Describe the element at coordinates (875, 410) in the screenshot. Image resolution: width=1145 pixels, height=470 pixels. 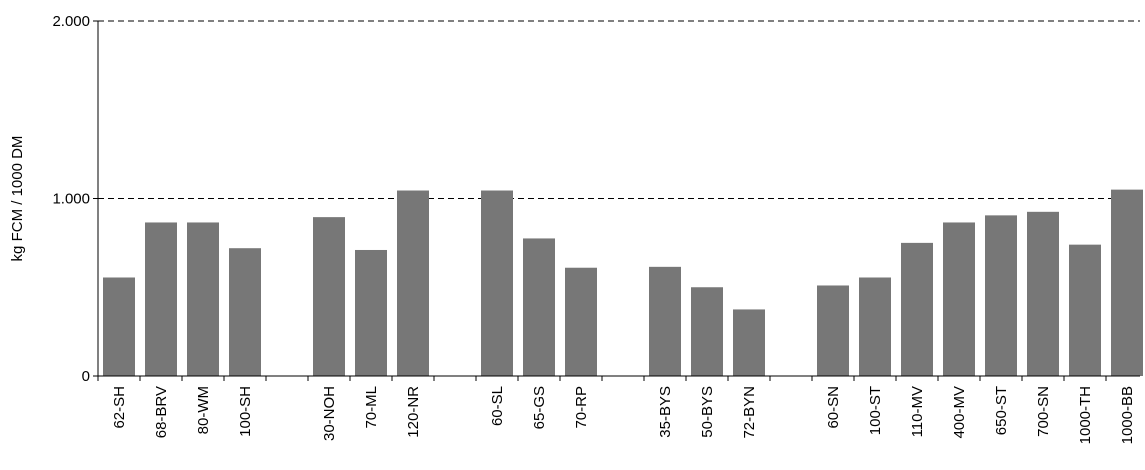
I see `x-tick-label-100-ST: 100-ST` at that location.